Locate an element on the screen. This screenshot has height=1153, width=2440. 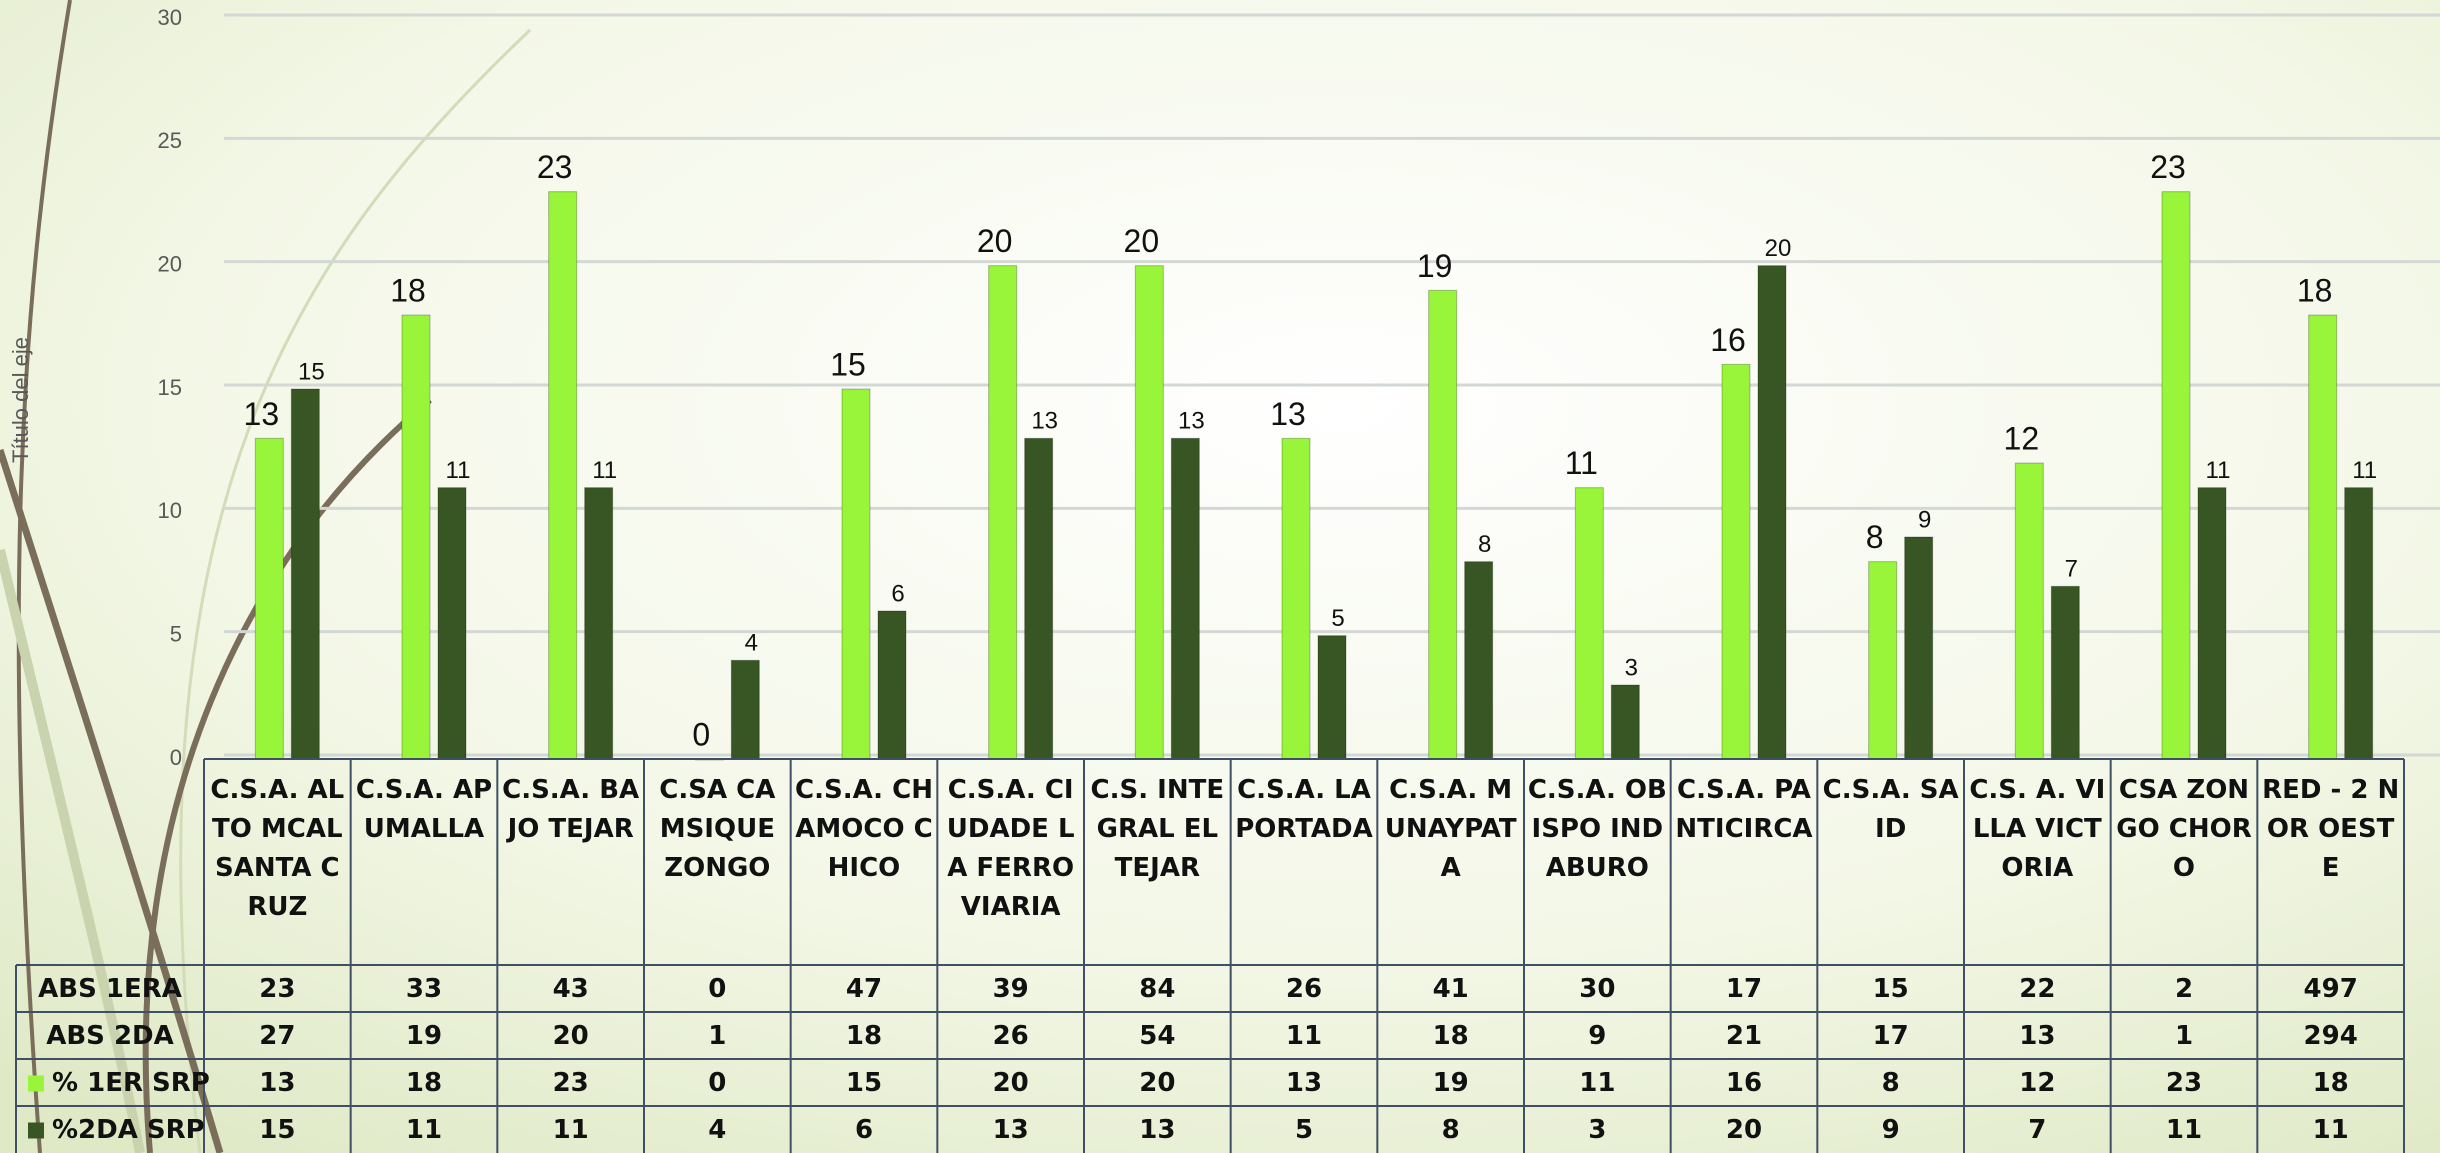
category-cell: C.S.A. CHAMOCO CHICO is located at coordinates (864, 829).